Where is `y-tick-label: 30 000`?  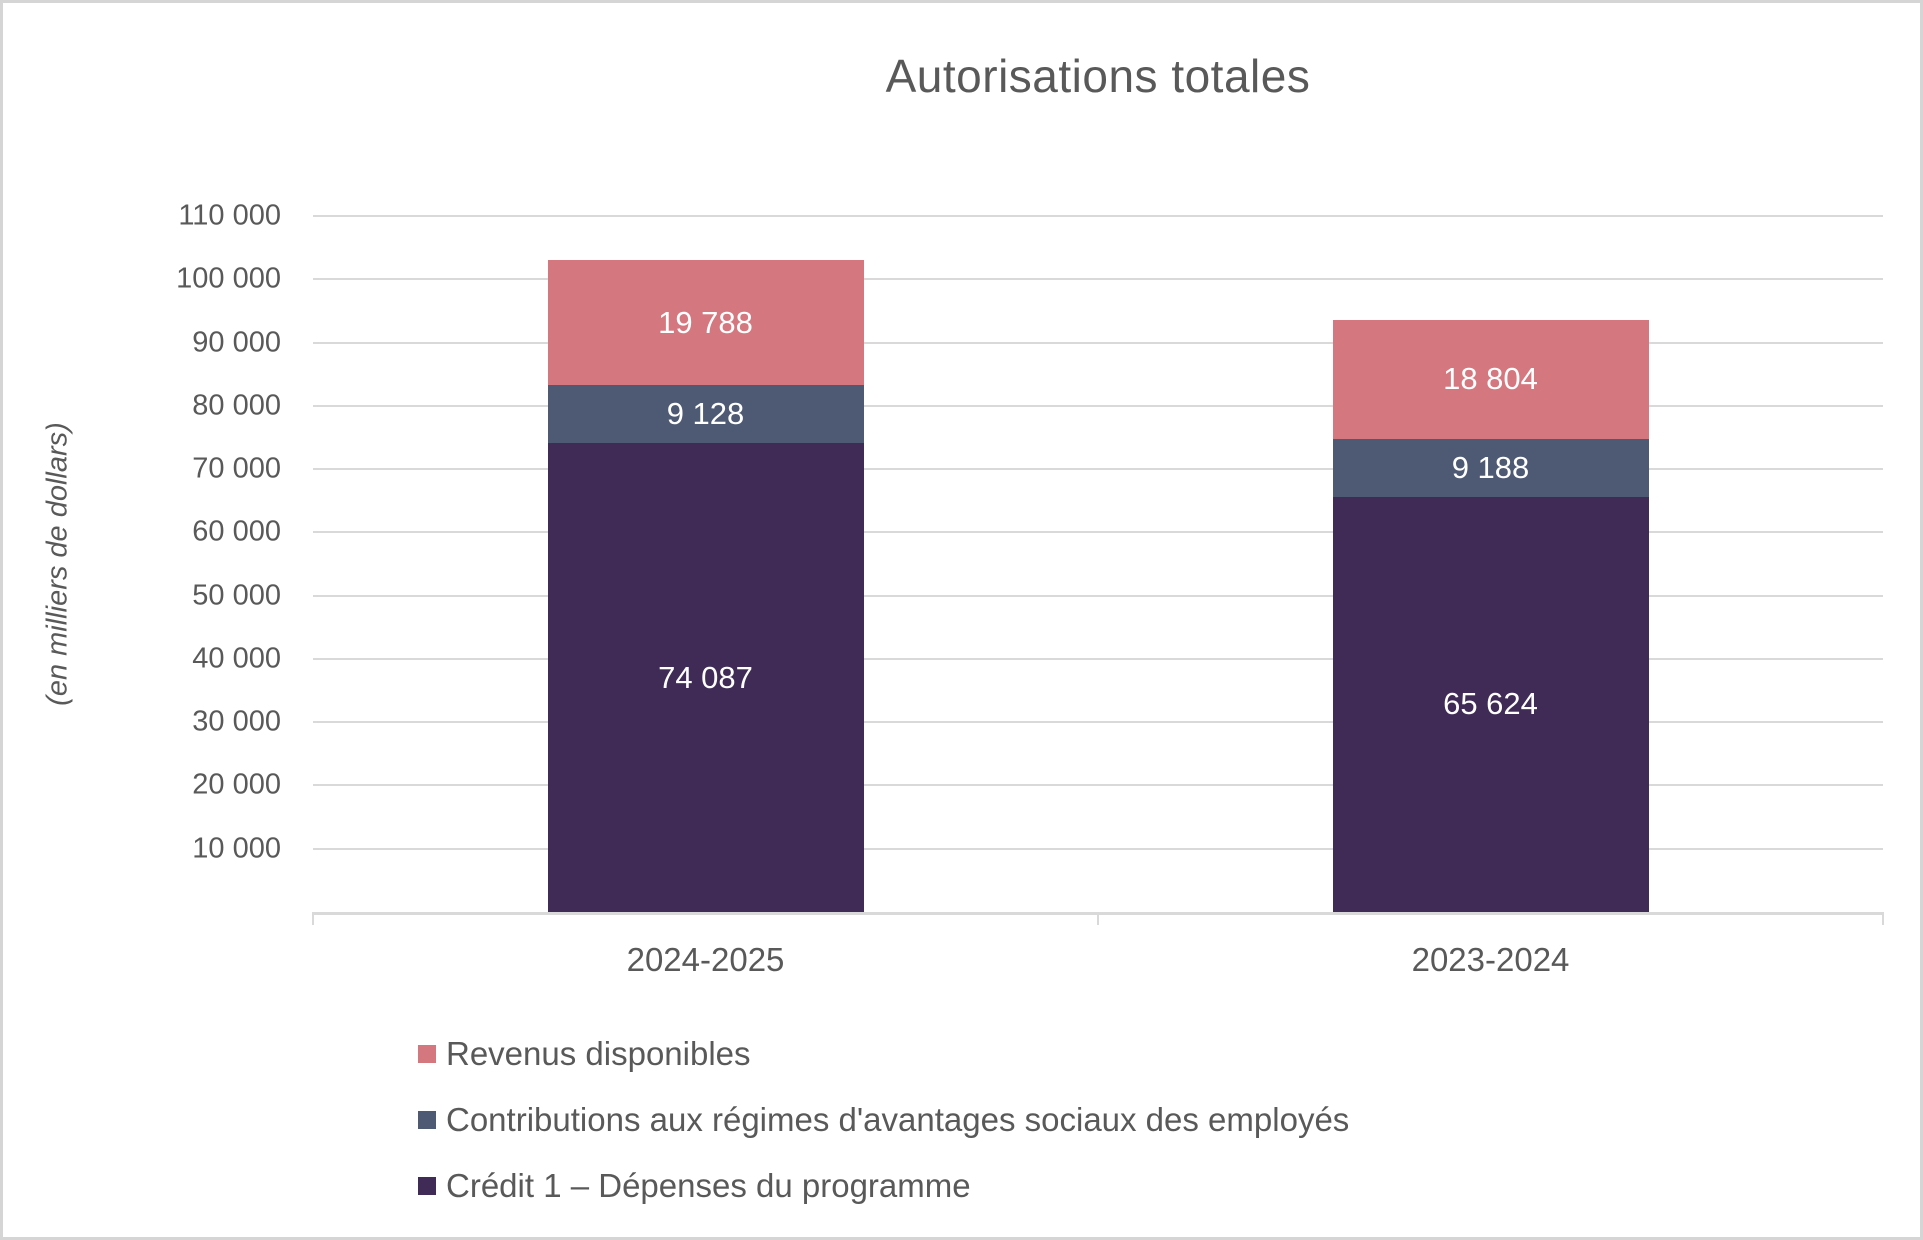 y-tick-label: 30 000 is located at coordinates (236, 721).